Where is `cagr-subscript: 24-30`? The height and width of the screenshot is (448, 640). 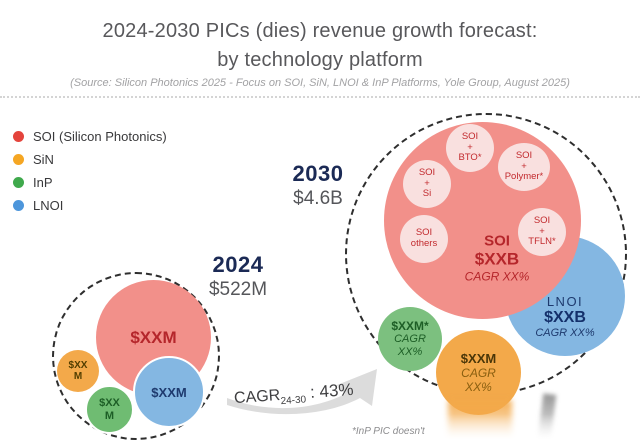
cagr-subscript: 24-30 is located at coordinates (293, 401).